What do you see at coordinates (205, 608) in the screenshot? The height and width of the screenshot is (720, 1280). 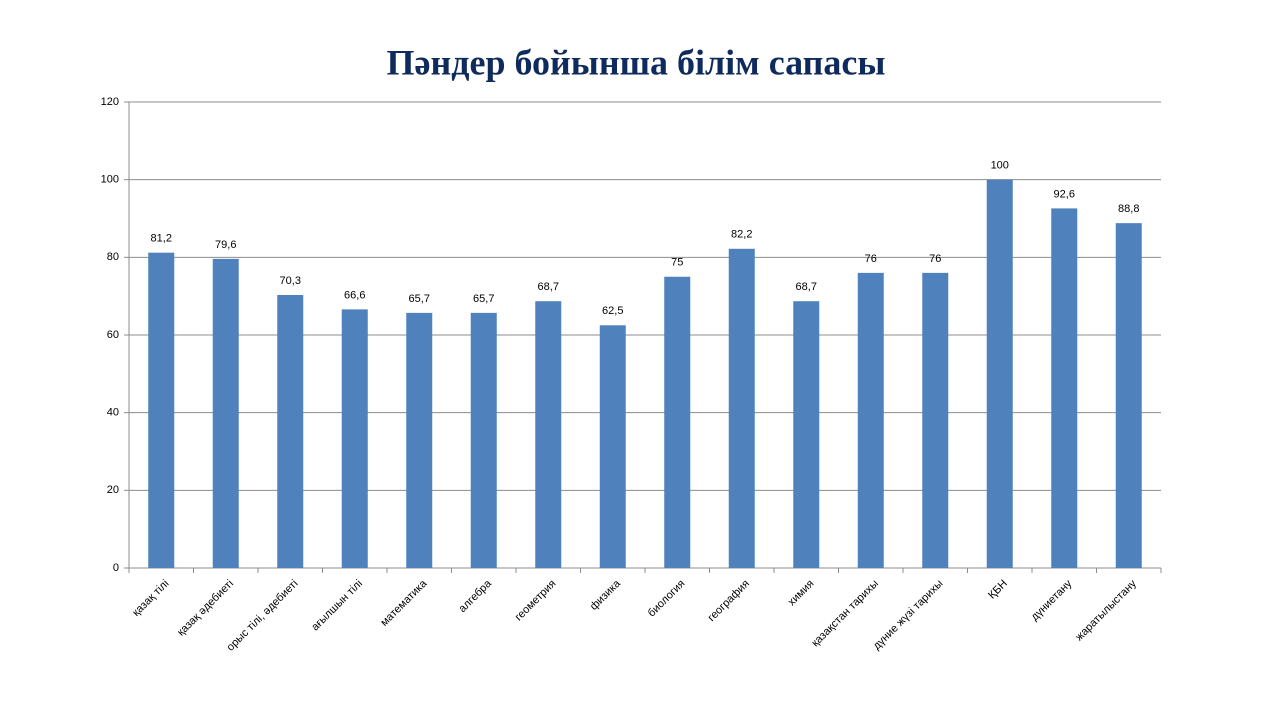 I see `x-tick-label: қазақ әдебиеті` at bounding box center [205, 608].